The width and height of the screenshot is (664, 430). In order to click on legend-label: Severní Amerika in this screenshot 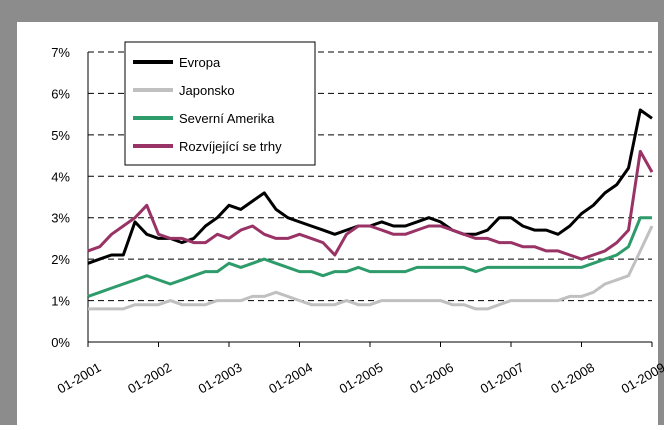, I will do `click(227, 118)`.